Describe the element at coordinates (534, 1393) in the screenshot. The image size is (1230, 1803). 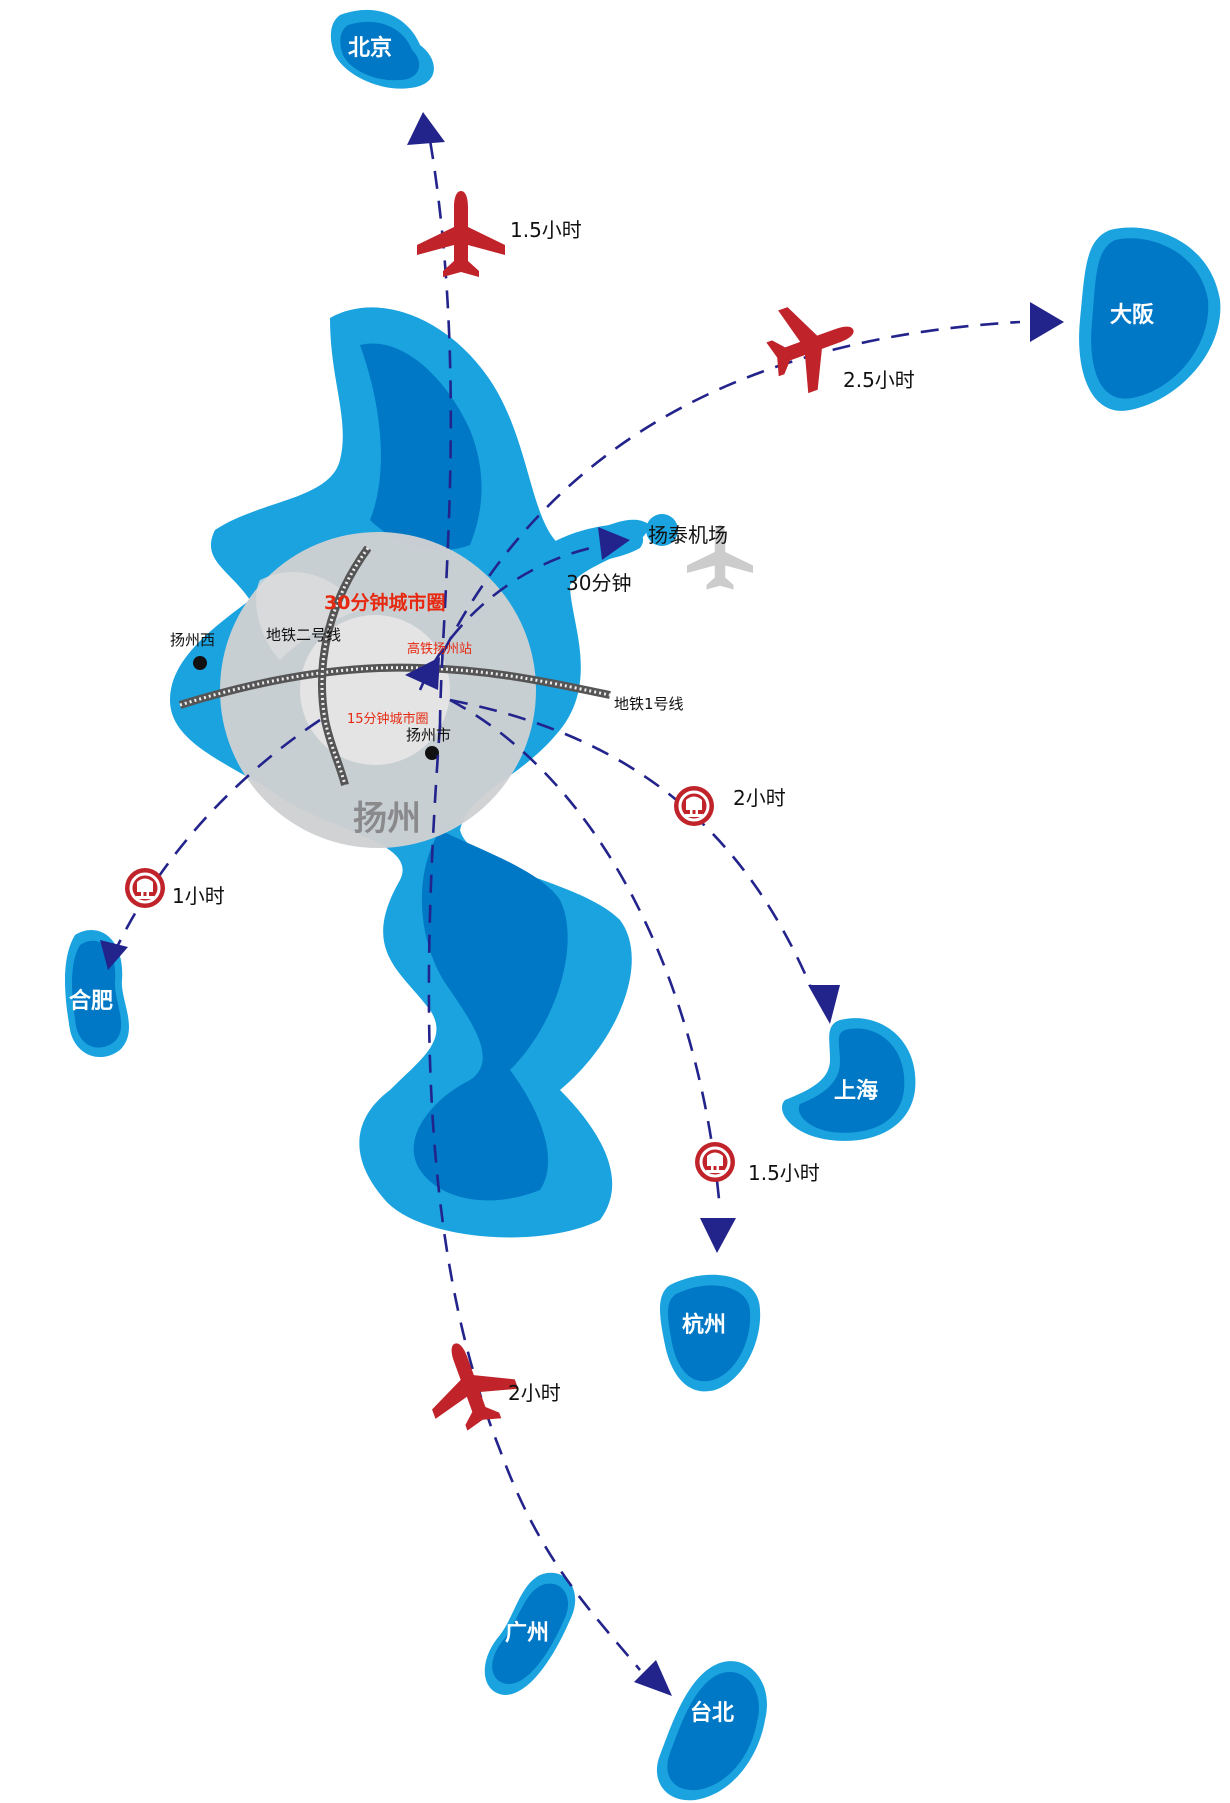
I see `time-taipei: 2小时` at that location.